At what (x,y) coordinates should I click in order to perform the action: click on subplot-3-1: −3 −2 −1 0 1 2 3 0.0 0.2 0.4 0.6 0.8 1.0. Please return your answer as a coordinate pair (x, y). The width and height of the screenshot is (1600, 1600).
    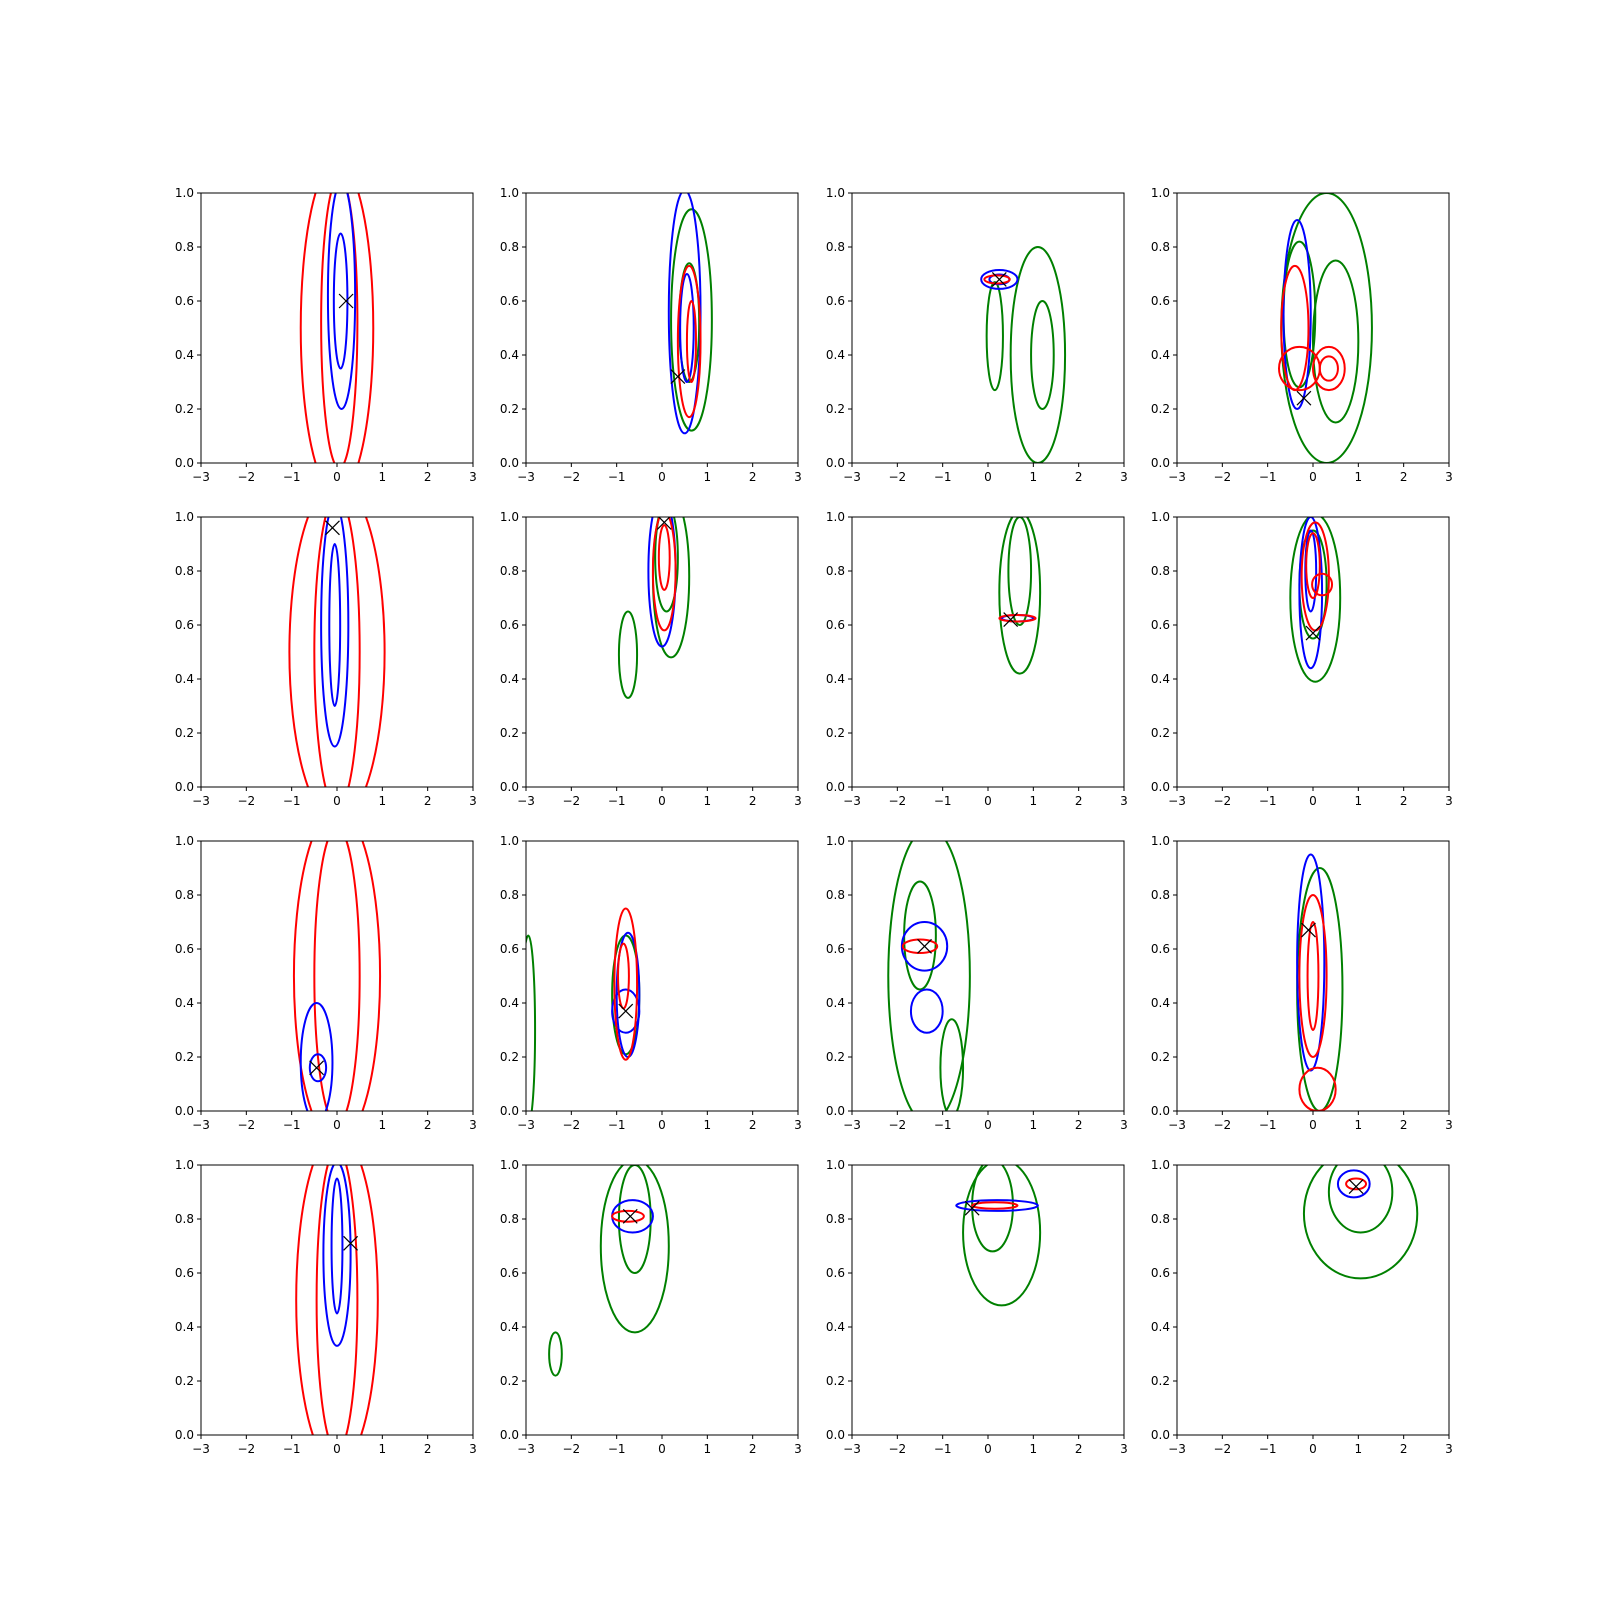
    Looking at the image, I should click on (326, 983).